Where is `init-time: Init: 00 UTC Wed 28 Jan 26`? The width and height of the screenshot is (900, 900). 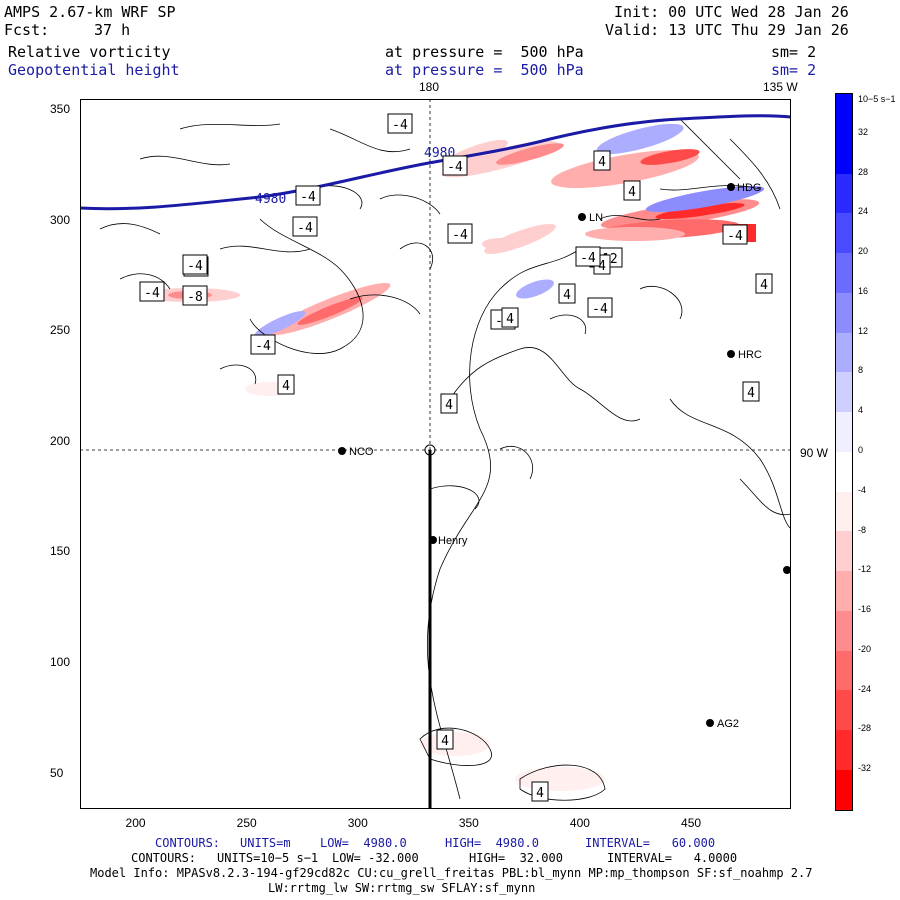
init-time: Init: 00 UTC Wed 28 Jan 26 is located at coordinates (731, 12).